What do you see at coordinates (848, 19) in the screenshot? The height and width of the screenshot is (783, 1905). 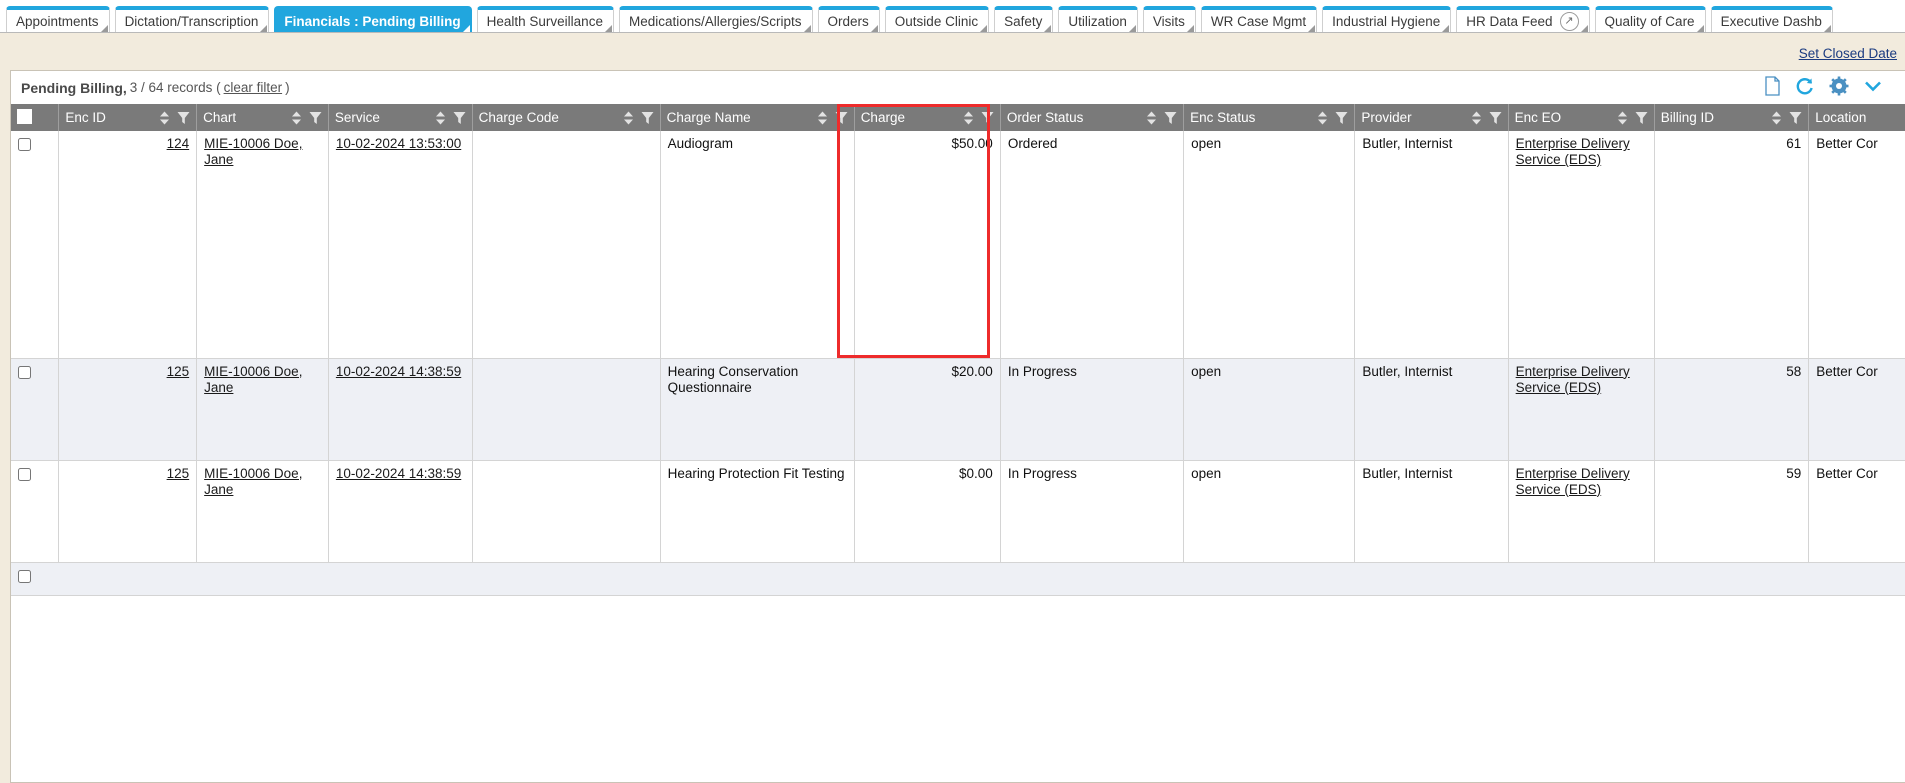 I see `tab-orders: Orders` at bounding box center [848, 19].